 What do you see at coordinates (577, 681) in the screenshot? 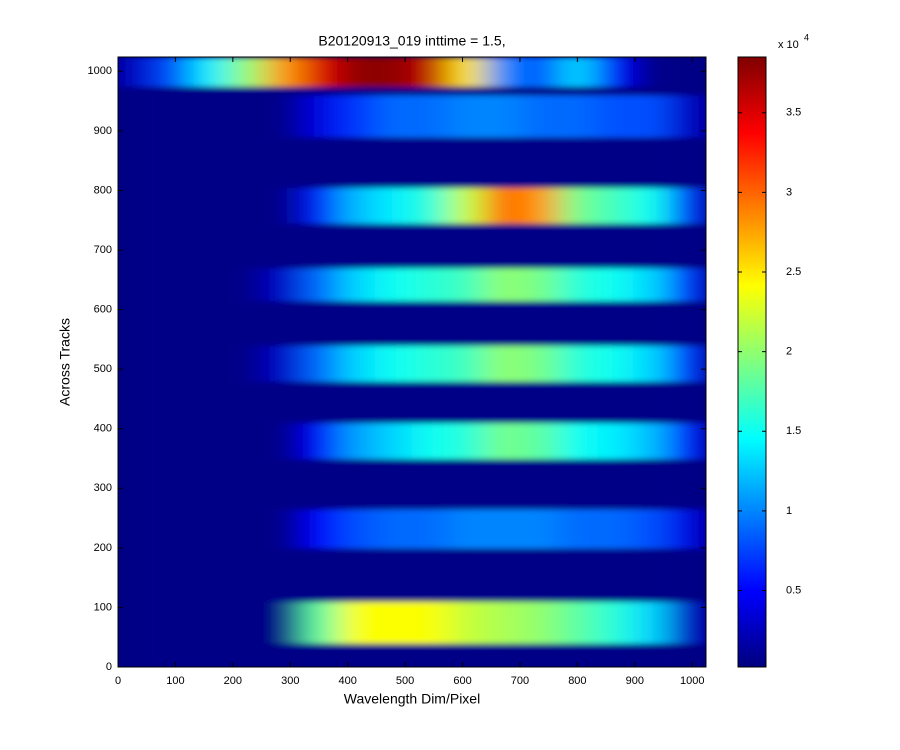
I see `x-tick-label: 800` at bounding box center [577, 681].